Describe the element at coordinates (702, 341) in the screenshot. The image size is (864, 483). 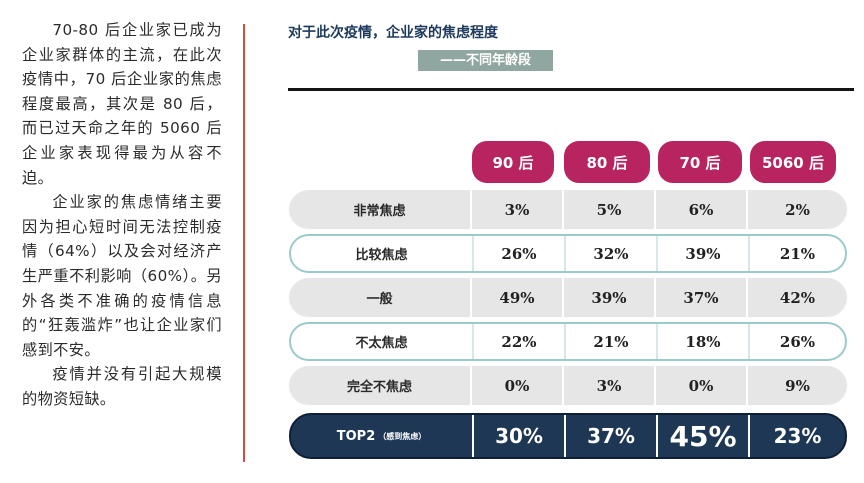
I see `table-cell: 18%` at that location.